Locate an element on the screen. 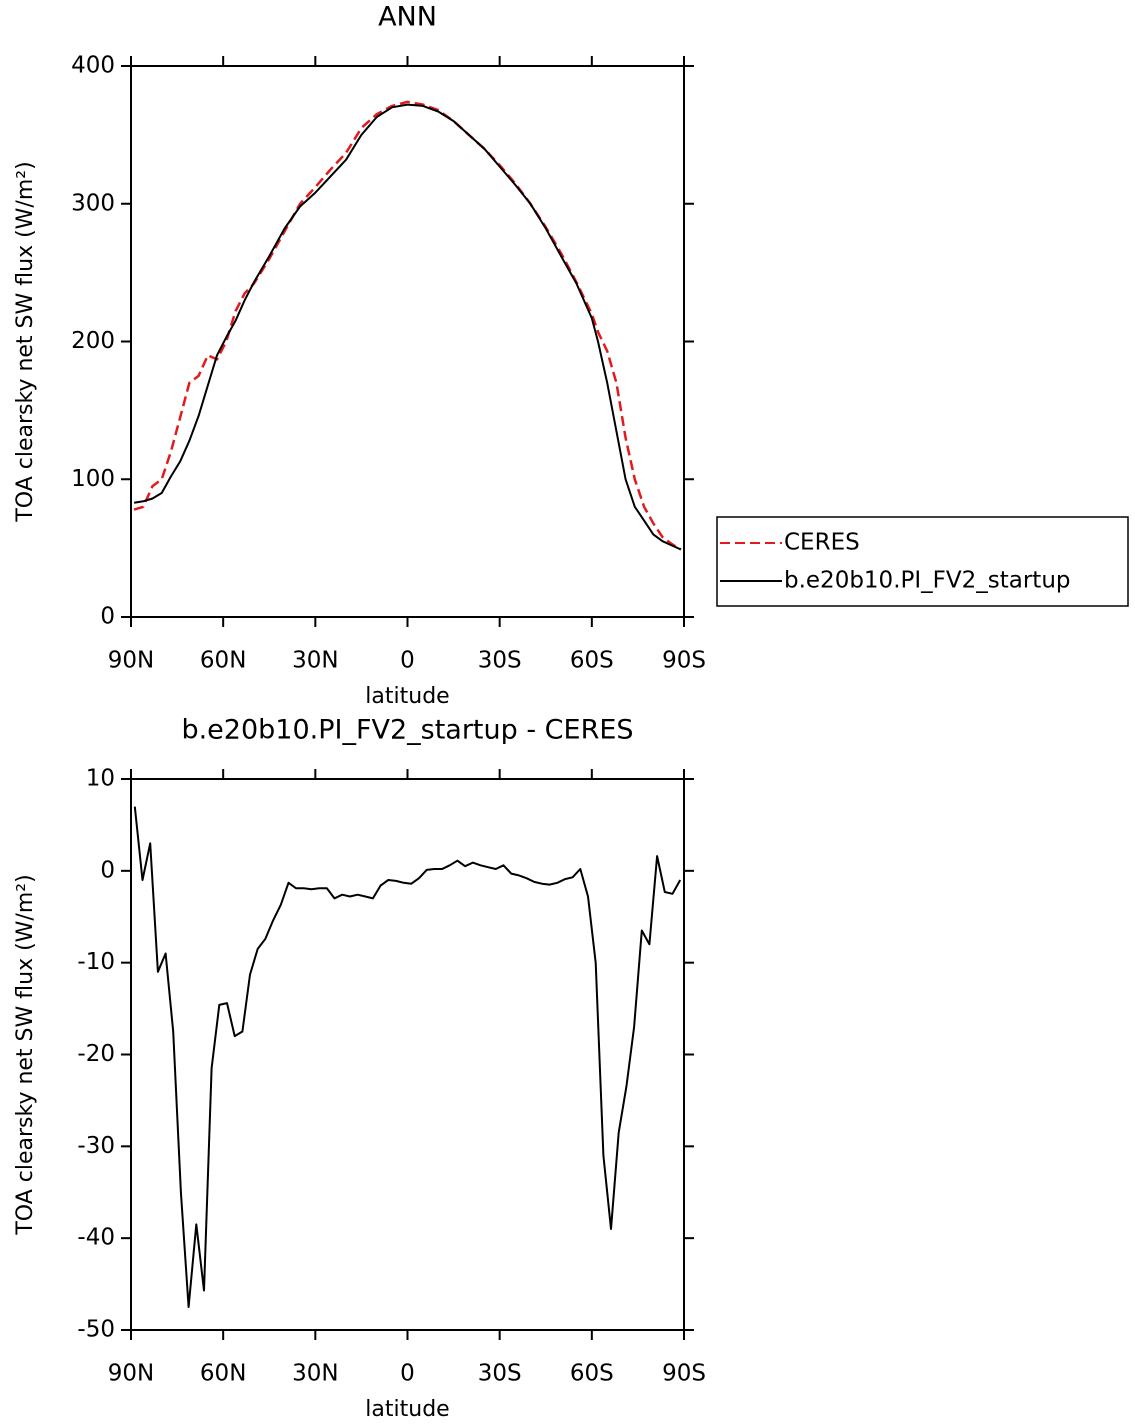 This screenshot has width=1135, height=1425. y-tick-label: -30 is located at coordinates (96, 1146).